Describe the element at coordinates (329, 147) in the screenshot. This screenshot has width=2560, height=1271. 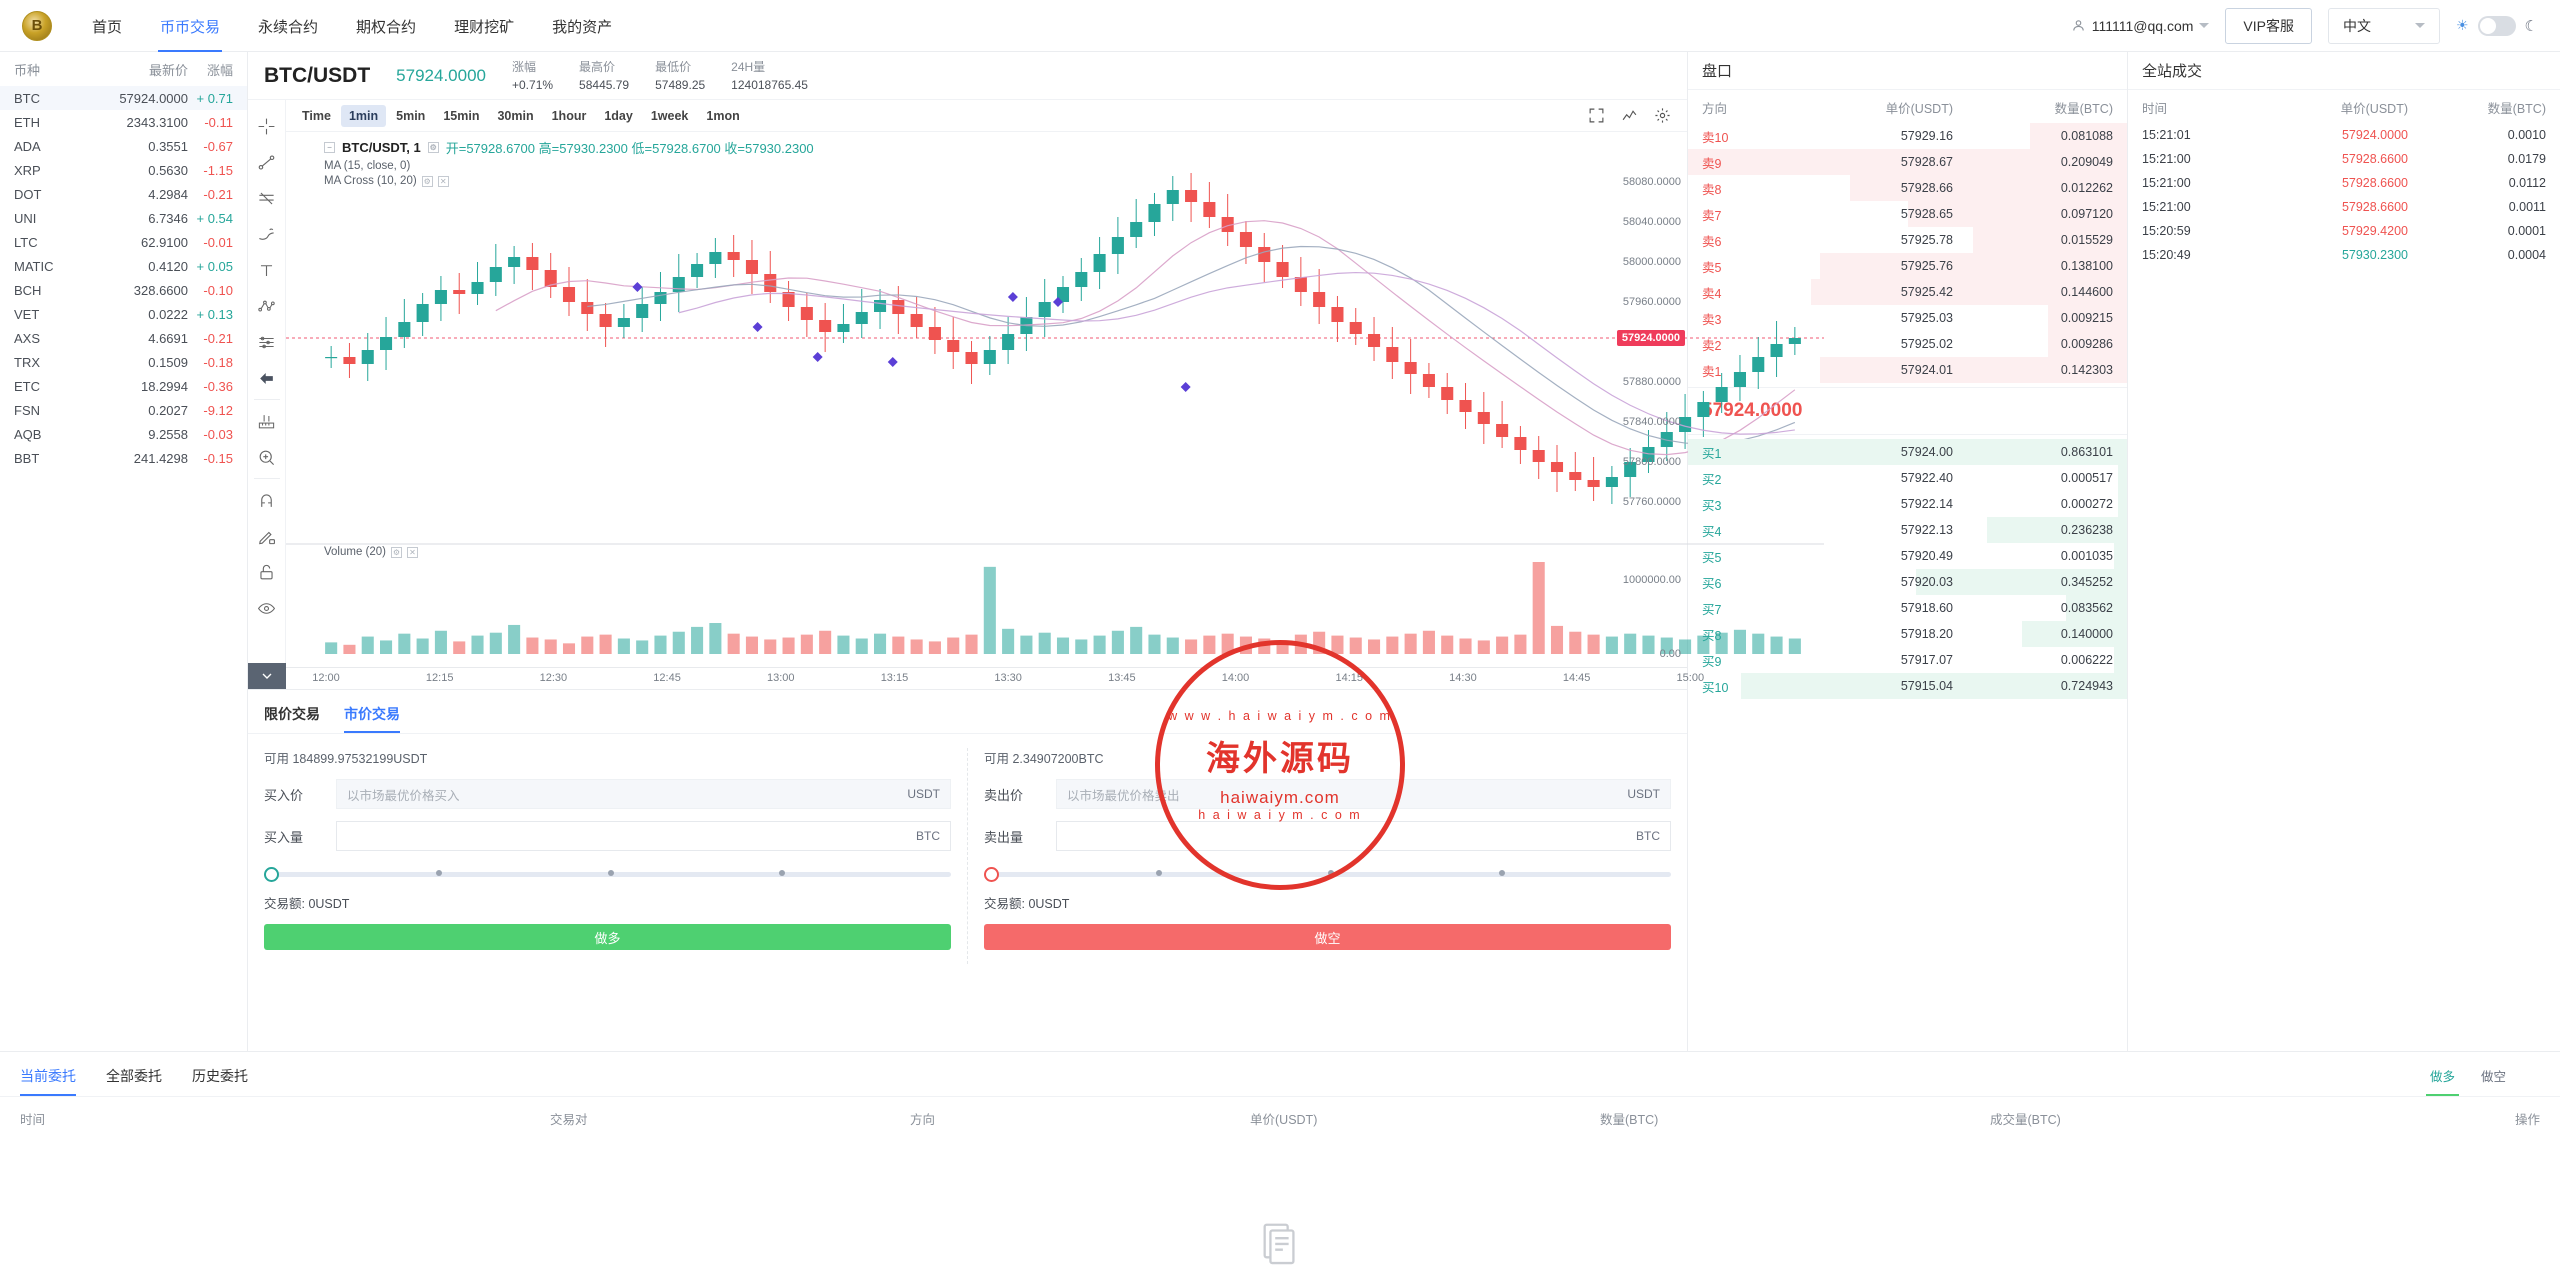
I see `collapse-icon: −` at that location.